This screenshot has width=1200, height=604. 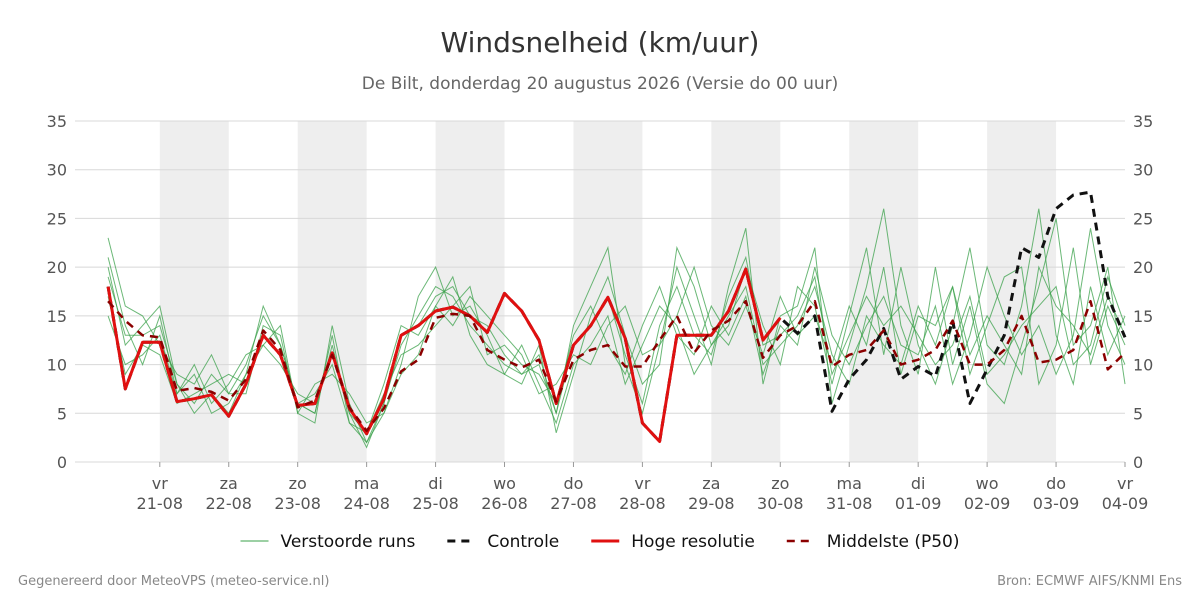 I want to click on x-tick-date: 25-08, so click(x=435, y=503).